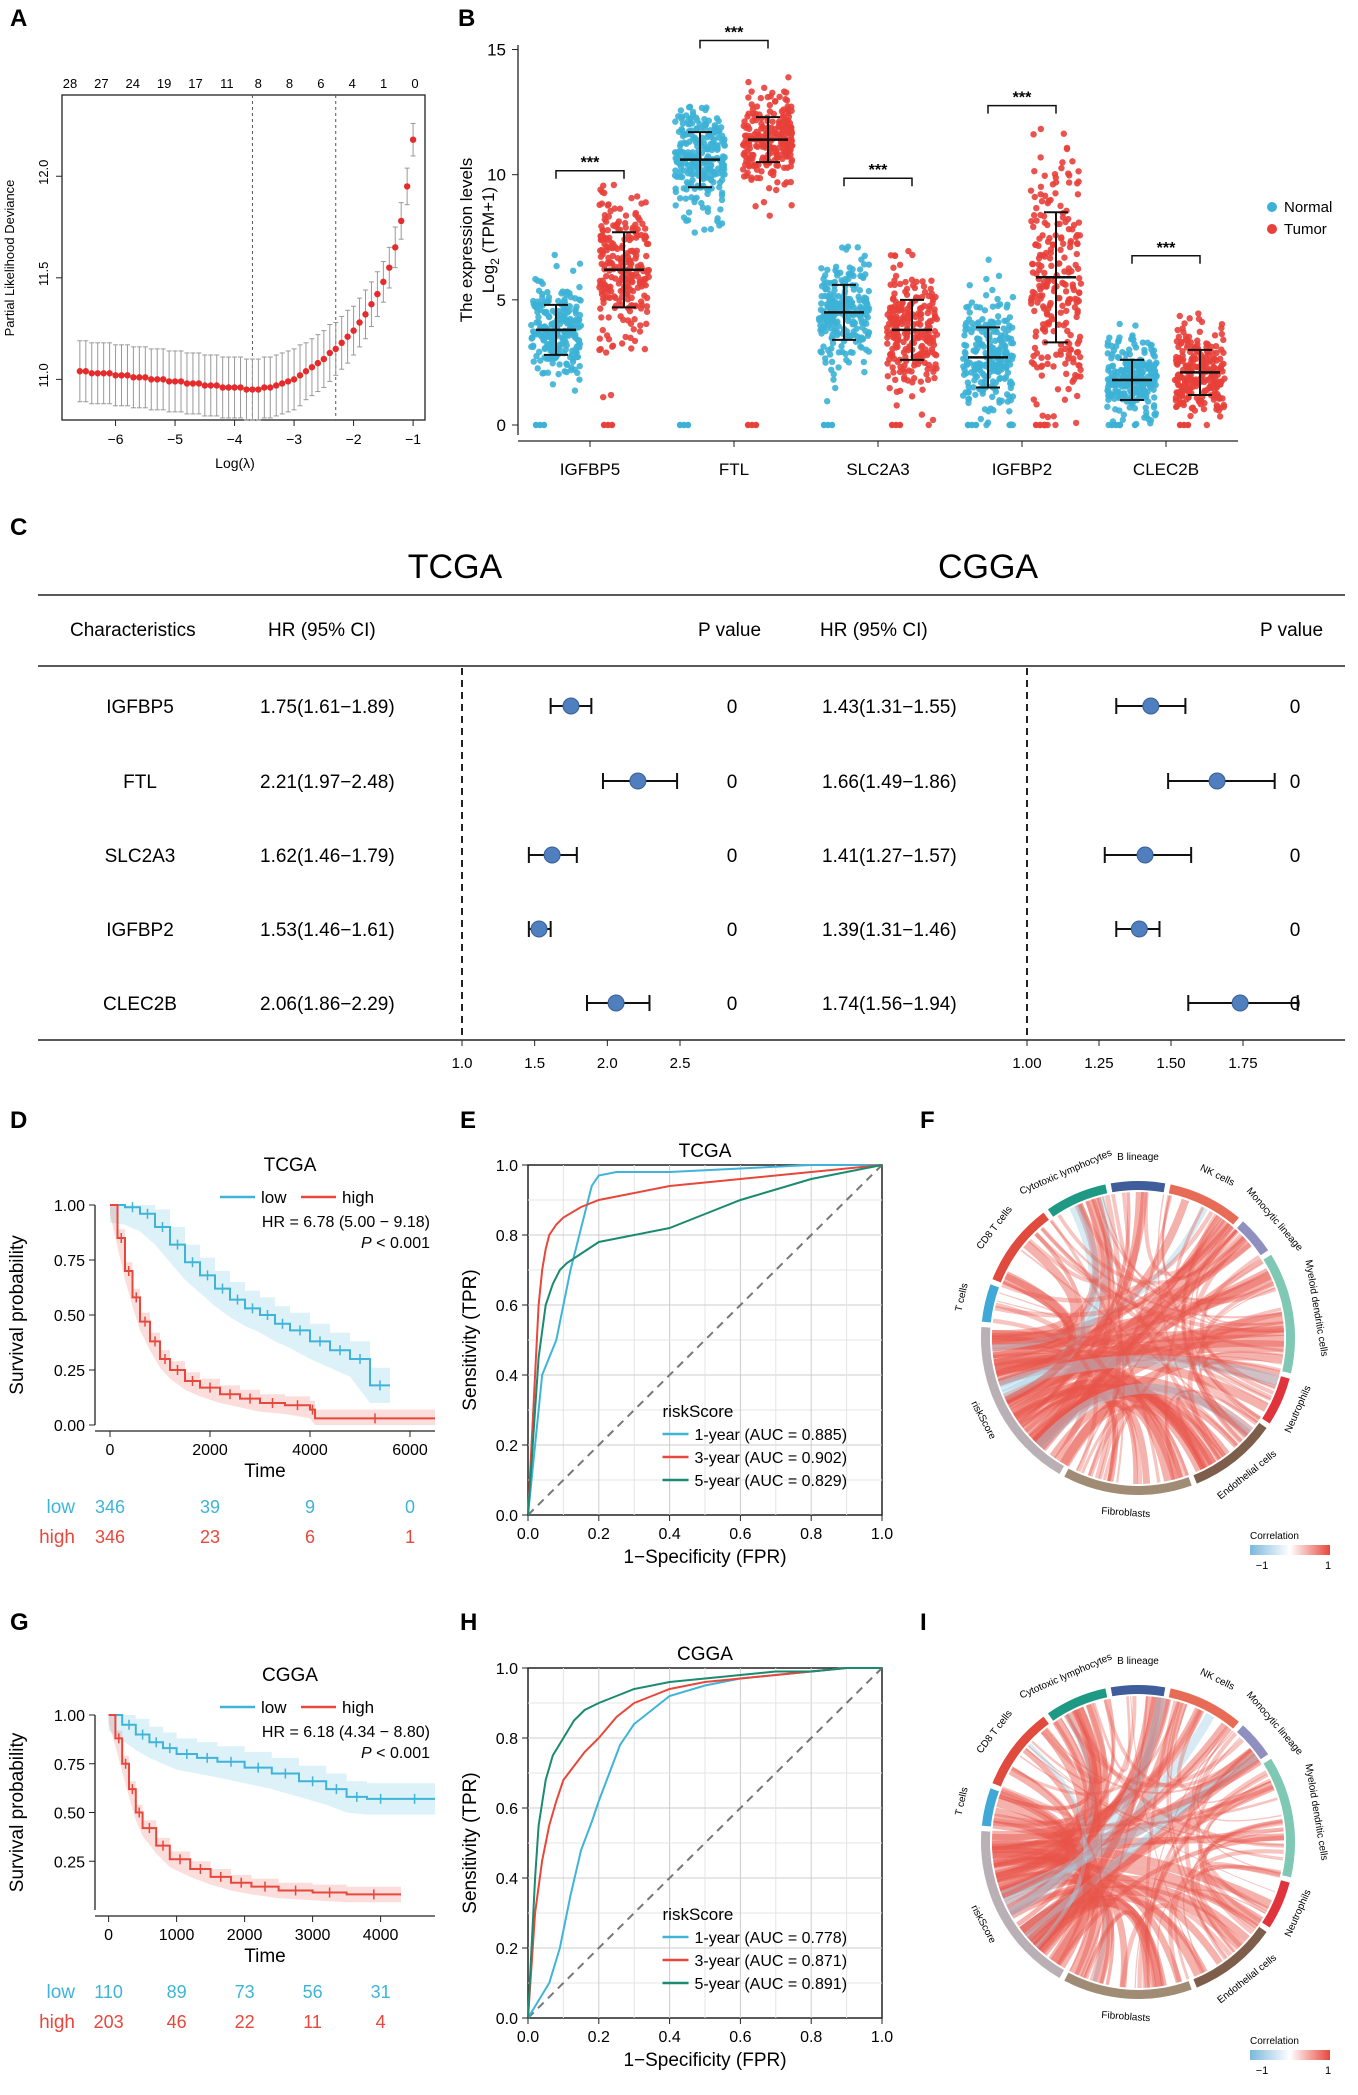 This screenshot has height=2095, width=1358. I want to click on km-xtick-label: 1000, so click(177, 1935).